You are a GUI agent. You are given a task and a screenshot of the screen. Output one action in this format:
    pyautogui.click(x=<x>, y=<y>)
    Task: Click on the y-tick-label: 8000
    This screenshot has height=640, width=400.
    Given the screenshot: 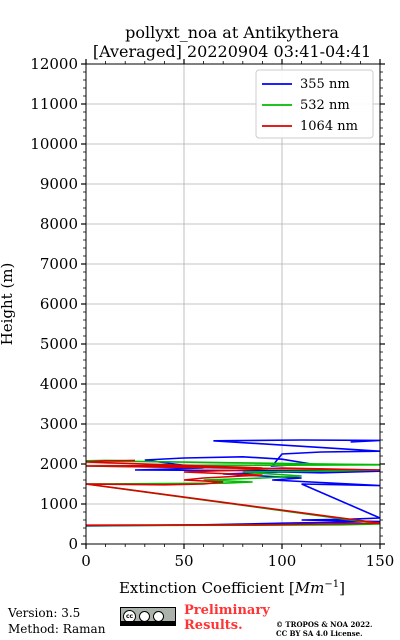 What is the action you would take?
    pyautogui.click(x=59, y=224)
    